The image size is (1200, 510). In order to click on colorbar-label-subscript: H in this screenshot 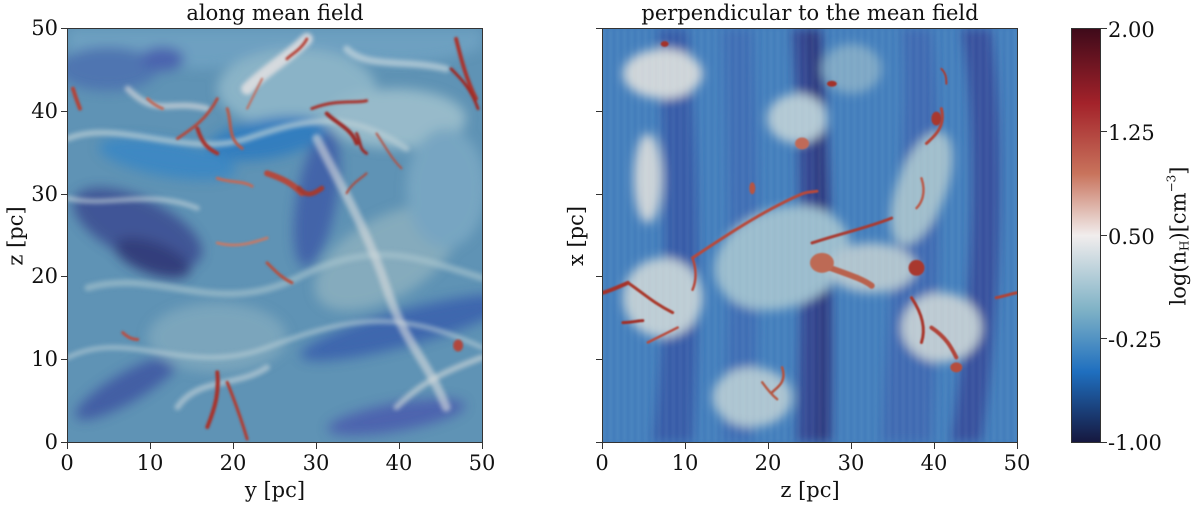, I will do `click(1184, 245)`.